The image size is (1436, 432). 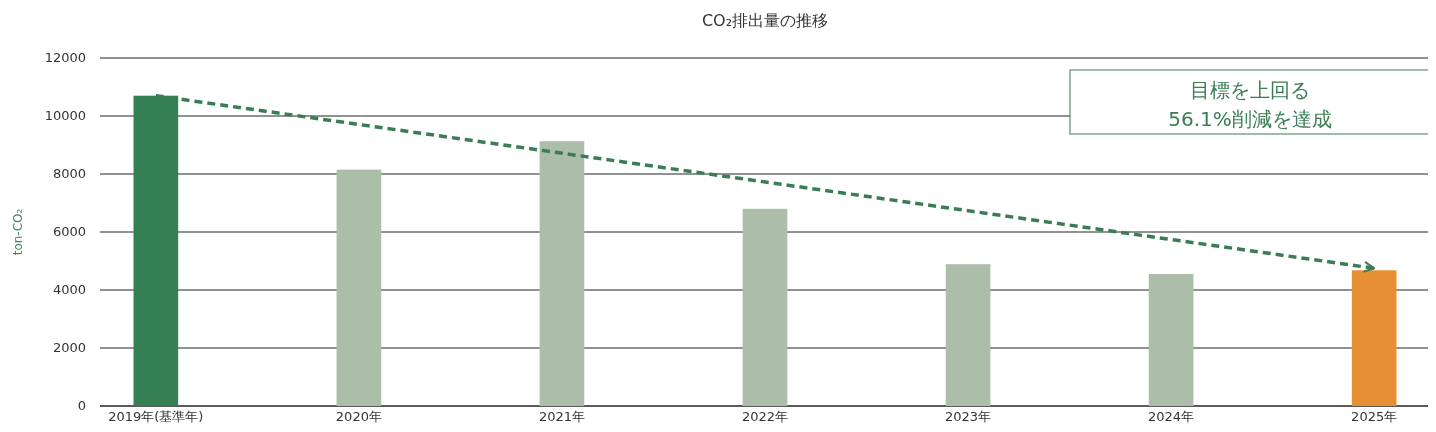 What do you see at coordinates (561, 416) in the screenshot?
I see `x-tick-label: 2021年` at bounding box center [561, 416].